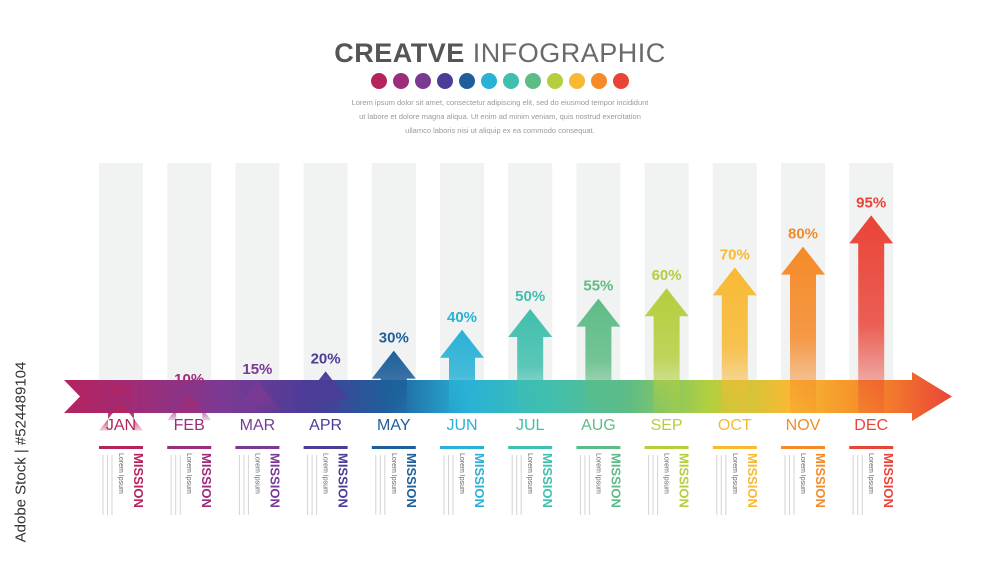  Describe the element at coordinates (735, 254) in the screenshot. I see `value-label: 70%` at that location.